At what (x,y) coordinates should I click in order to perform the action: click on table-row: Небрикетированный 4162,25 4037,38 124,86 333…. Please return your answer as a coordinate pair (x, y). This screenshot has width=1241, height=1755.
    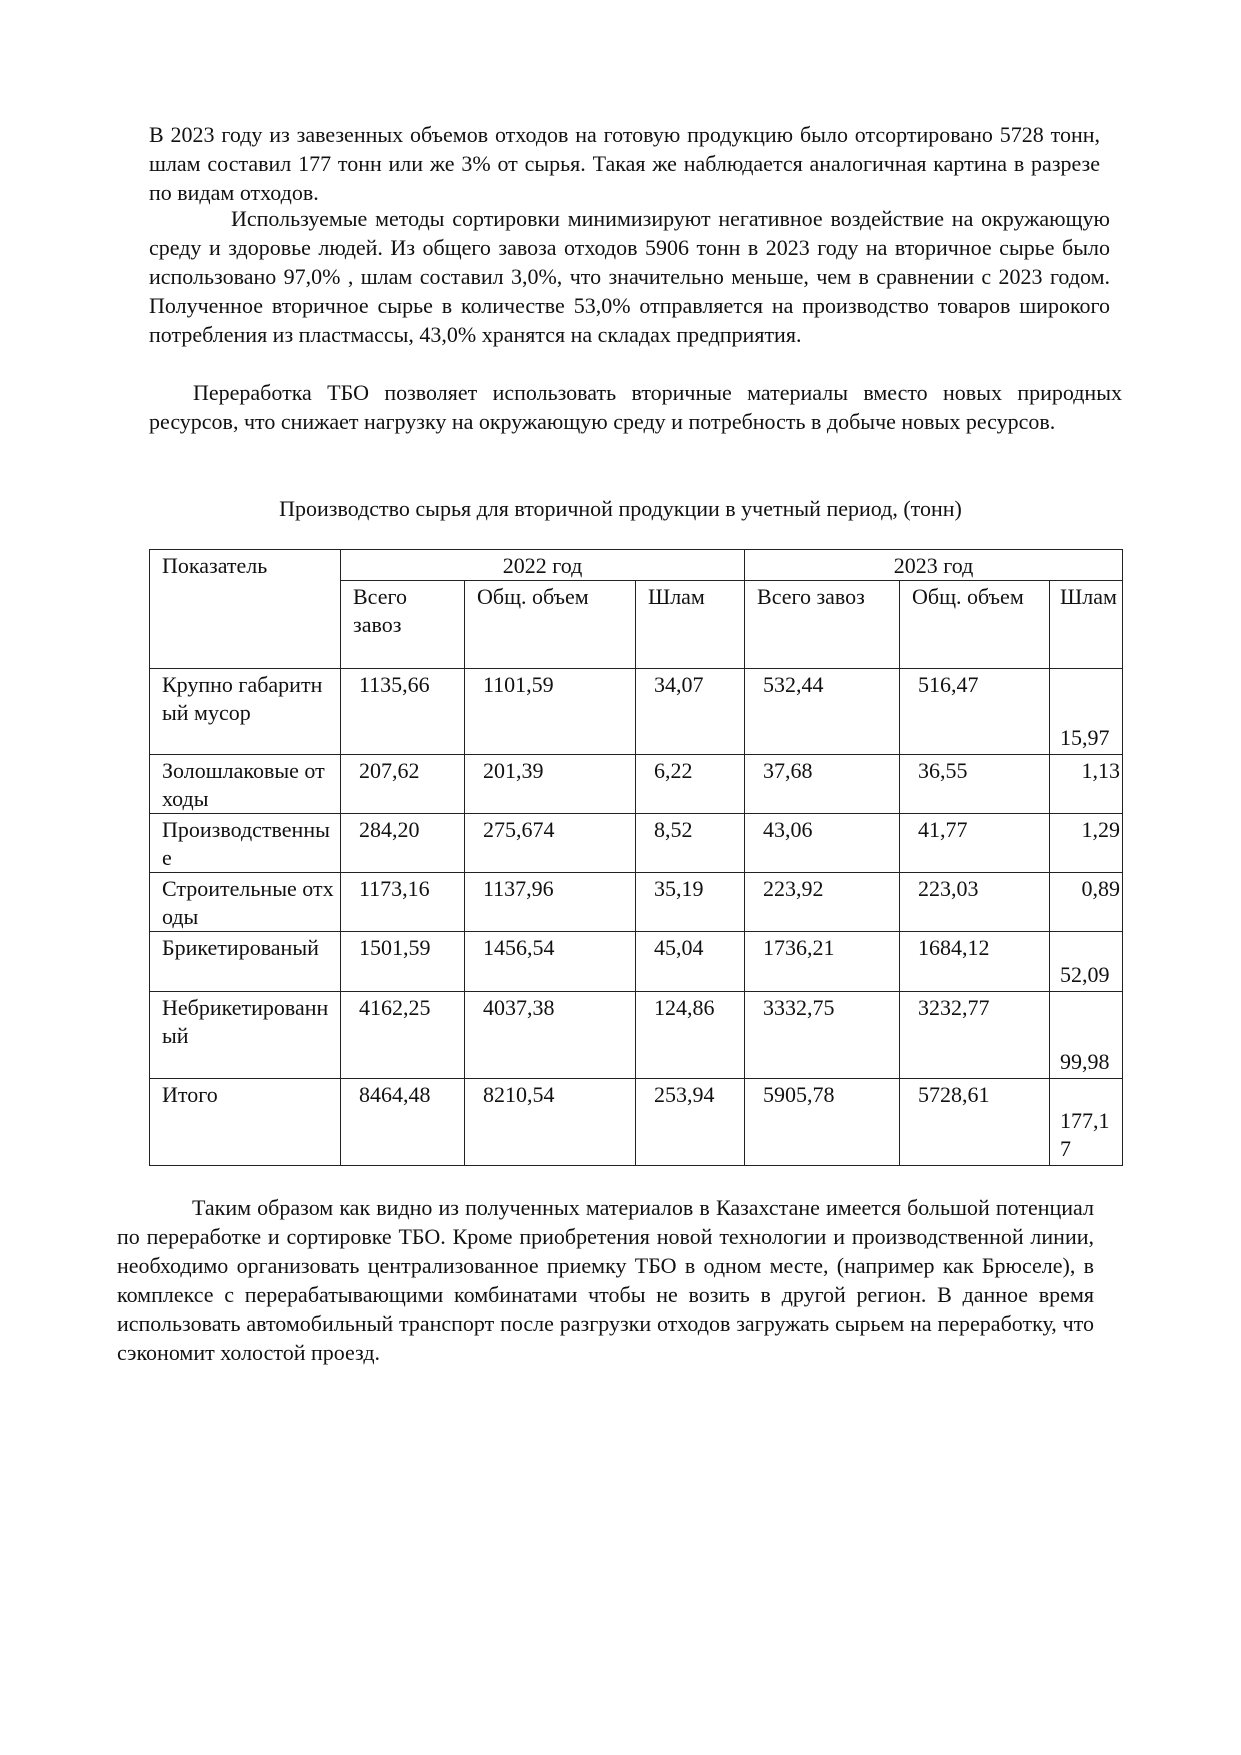
    Looking at the image, I should click on (636, 1035).